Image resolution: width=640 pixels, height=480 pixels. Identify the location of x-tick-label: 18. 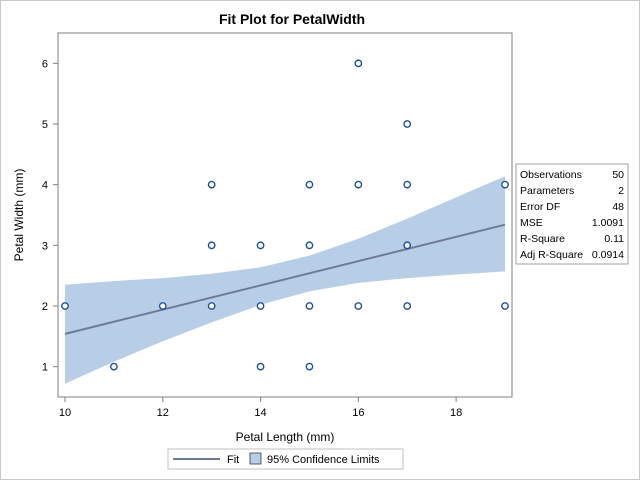
(456, 413).